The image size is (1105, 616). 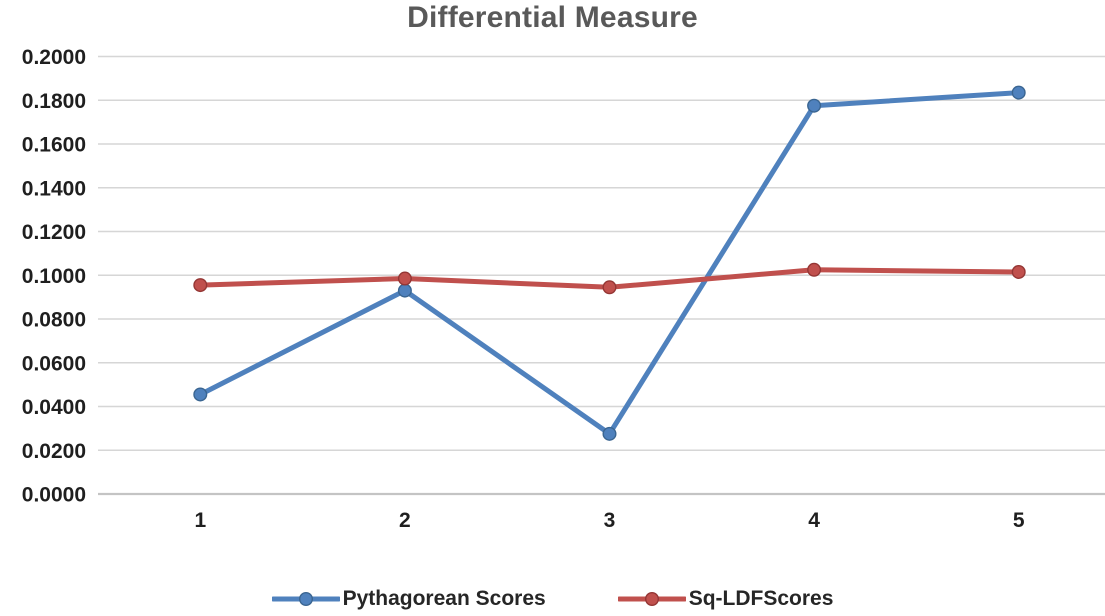 What do you see at coordinates (54, 495) in the screenshot?
I see `y-tick-label: 0.0000` at bounding box center [54, 495].